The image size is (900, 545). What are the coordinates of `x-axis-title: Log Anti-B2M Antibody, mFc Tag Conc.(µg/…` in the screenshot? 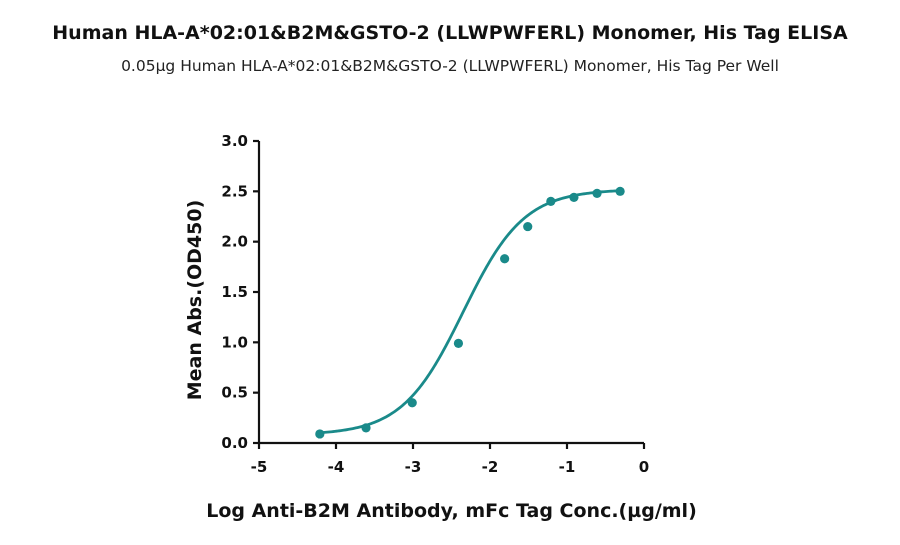 It's located at (451, 511).